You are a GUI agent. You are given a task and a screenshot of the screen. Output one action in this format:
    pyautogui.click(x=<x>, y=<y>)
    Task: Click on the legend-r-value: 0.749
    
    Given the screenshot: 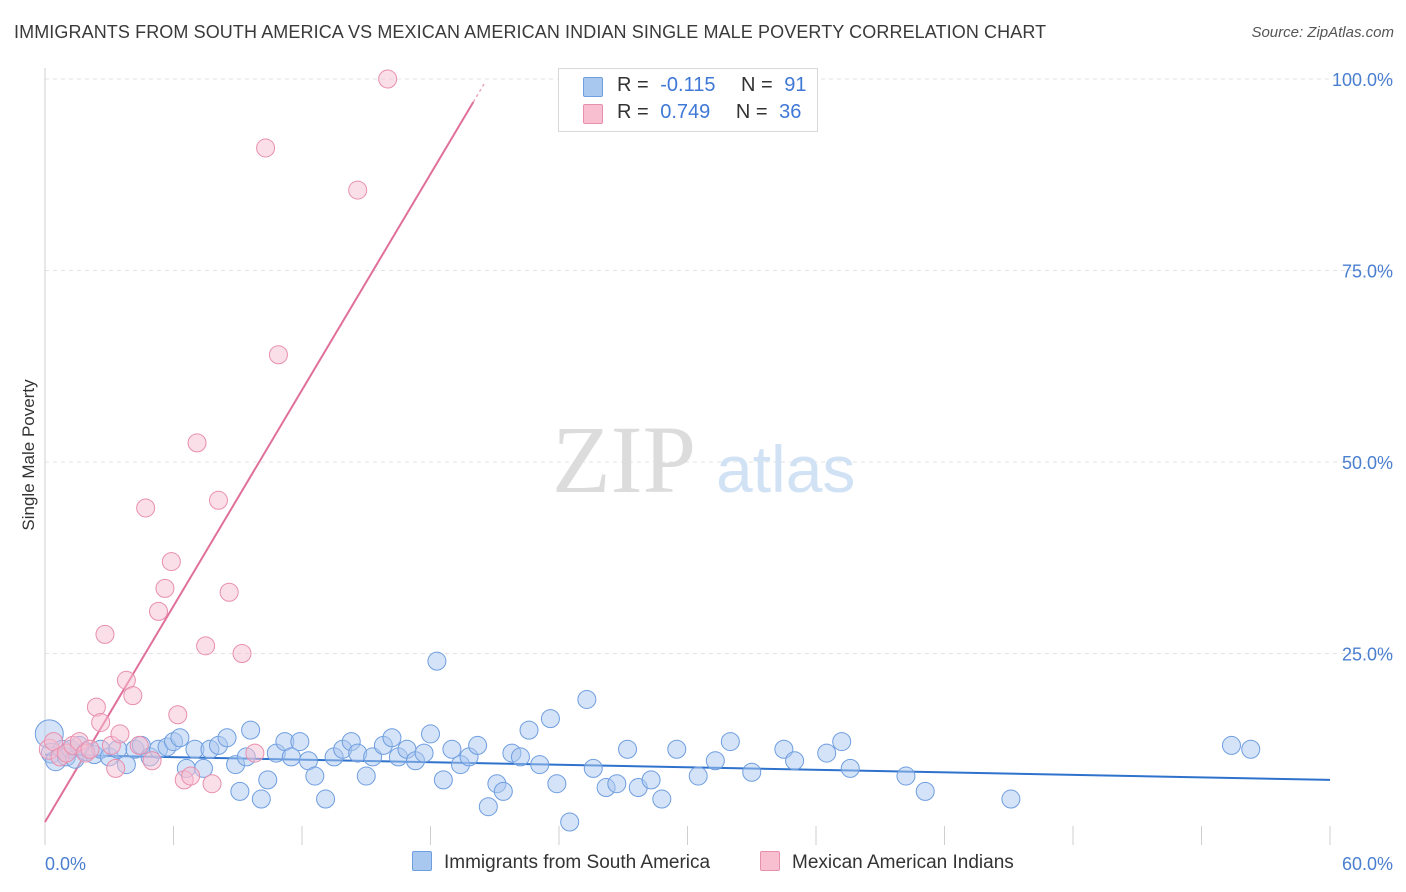 What is the action you would take?
    pyautogui.click(x=685, y=112)
    